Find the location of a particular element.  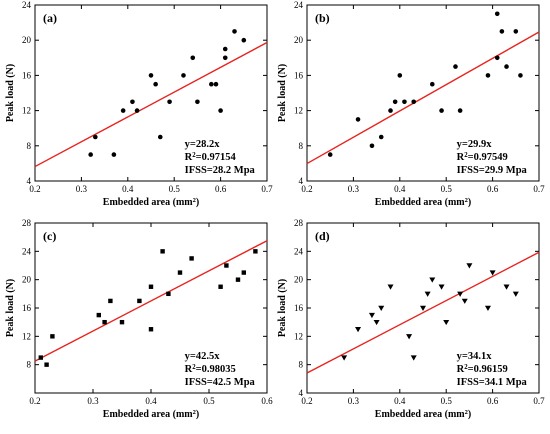

y-tick-label: 24 is located at coordinates (27, 5).